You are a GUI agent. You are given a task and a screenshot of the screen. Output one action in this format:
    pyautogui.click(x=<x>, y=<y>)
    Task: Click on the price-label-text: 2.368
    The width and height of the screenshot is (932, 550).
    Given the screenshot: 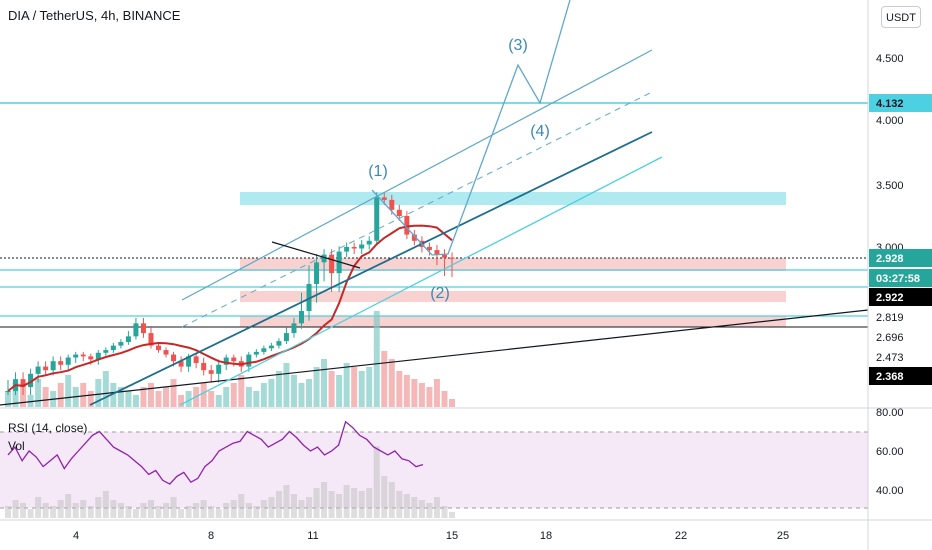 What is the action you would take?
    pyautogui.click(x=890, y=377)
    